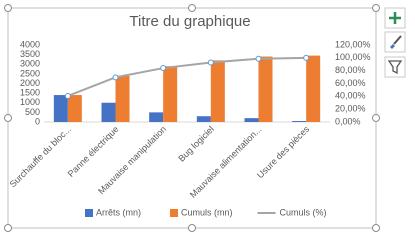  Describe the element at coordinates (30, 93) in the screenshot. I see `y-tick-label: 1500` at that location.